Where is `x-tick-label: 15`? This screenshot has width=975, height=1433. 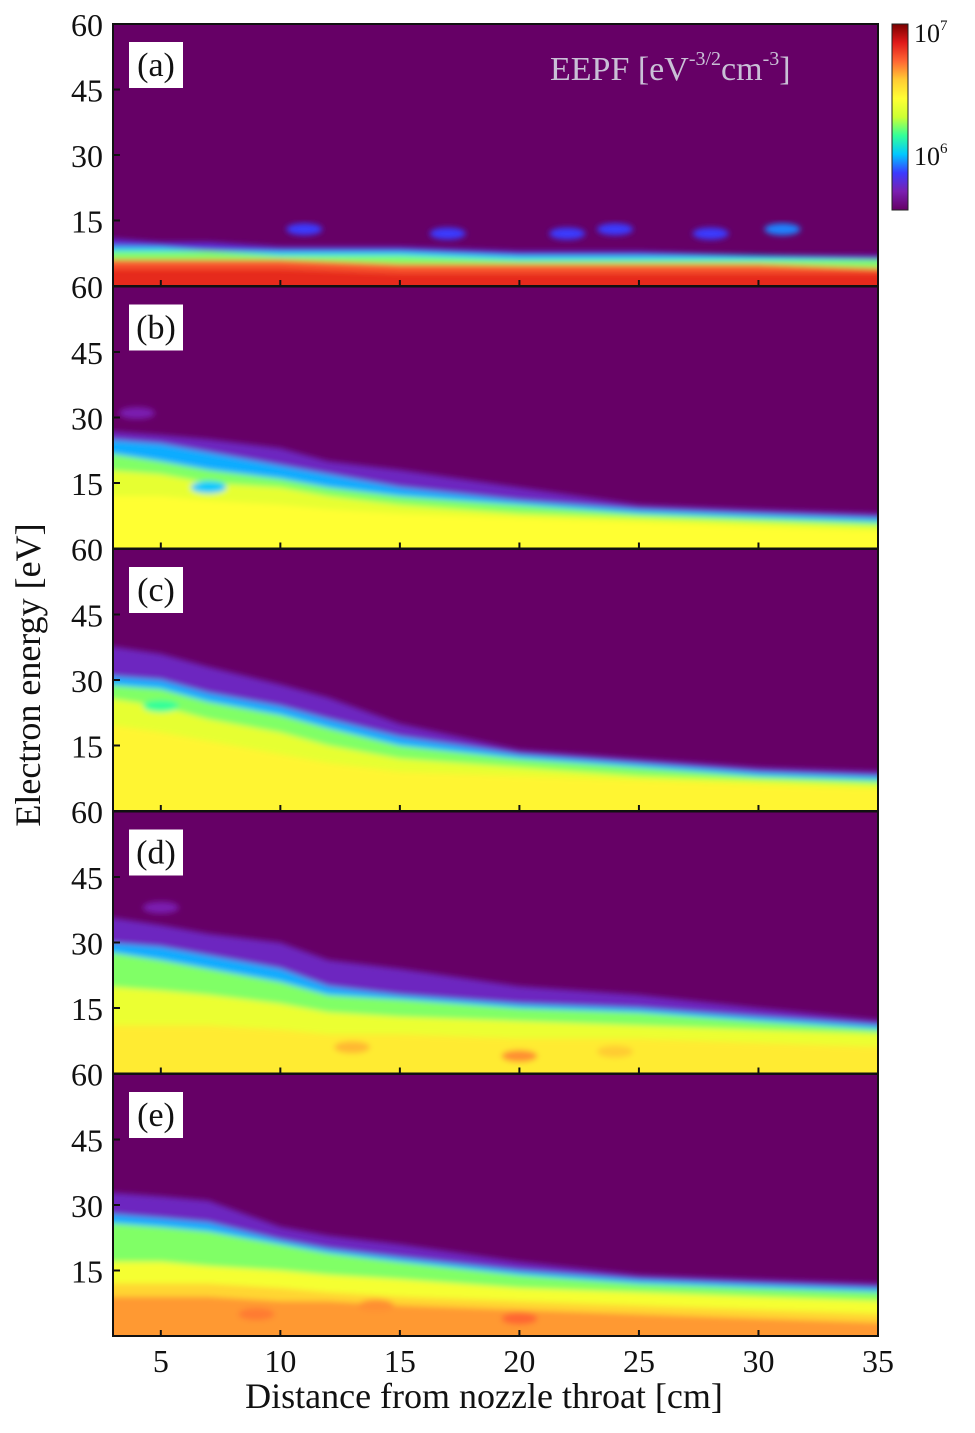
x-tick-label: 15 is located at coordinates (400, 1361).